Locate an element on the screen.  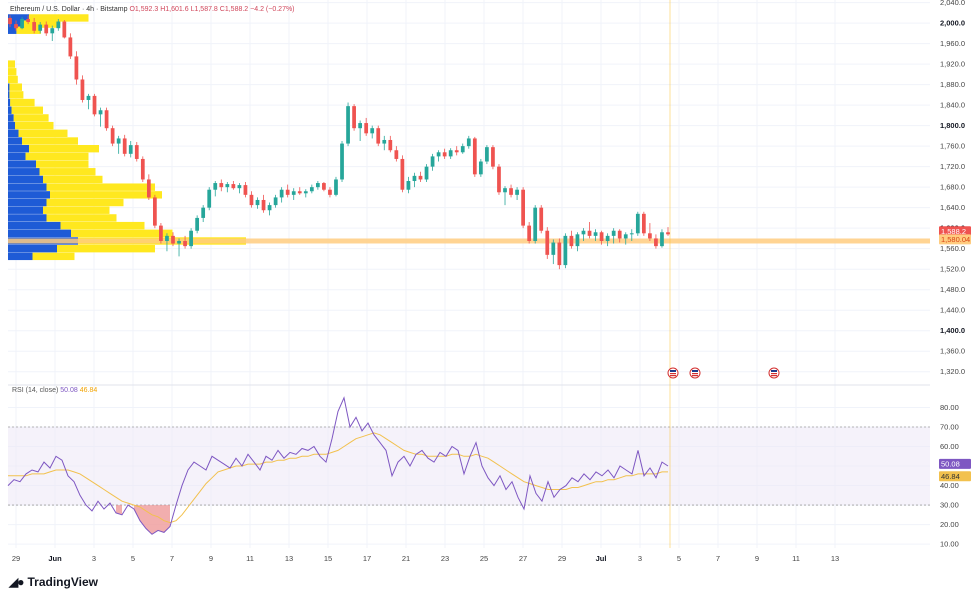
axis-price-labels: 1,588.21,580.04 50.08 46.84 is located at coordinates (955, 354).